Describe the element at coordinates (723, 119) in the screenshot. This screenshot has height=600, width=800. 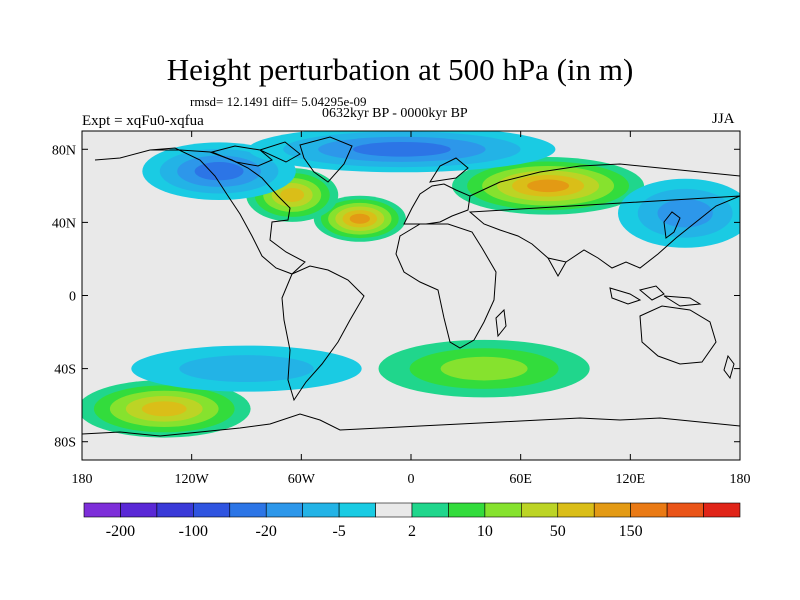
I see `season-label: JJA` at that location.